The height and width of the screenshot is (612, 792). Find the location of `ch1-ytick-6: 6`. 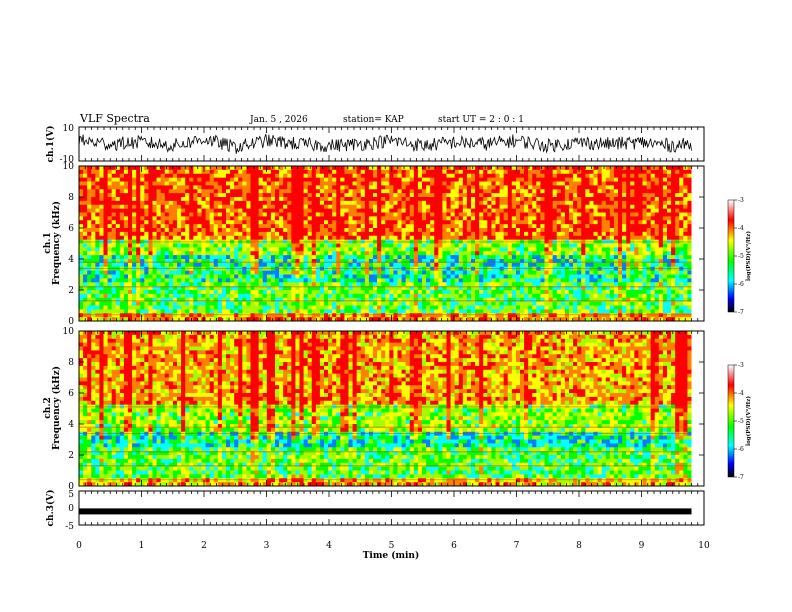

ch1-ytick-6: 6 is located at coordinates (71, 229).